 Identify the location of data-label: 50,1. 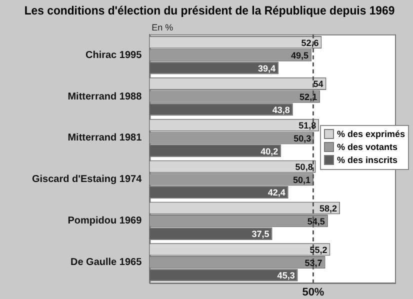
(302, 179).